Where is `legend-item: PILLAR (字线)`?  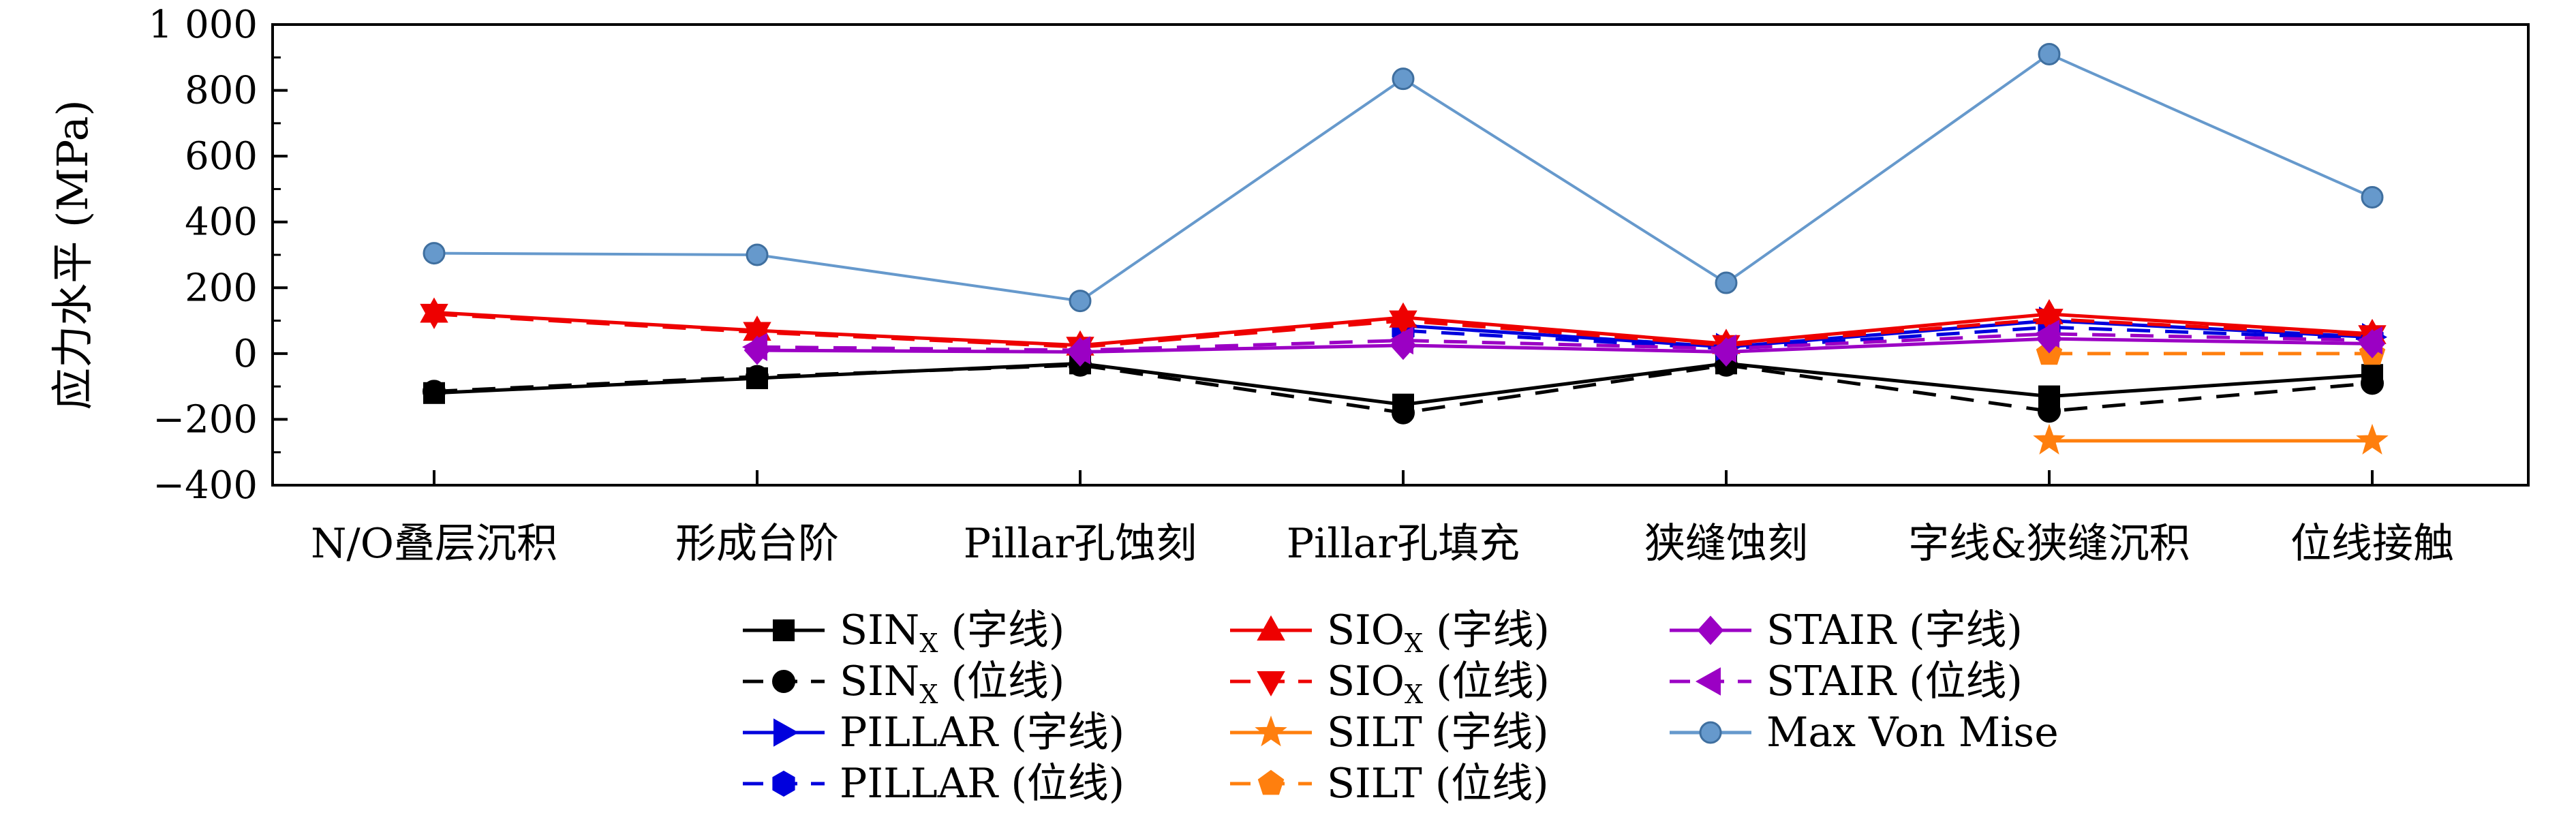 legend-item: PILLAR (字线) is located at coordinates (933, 732).